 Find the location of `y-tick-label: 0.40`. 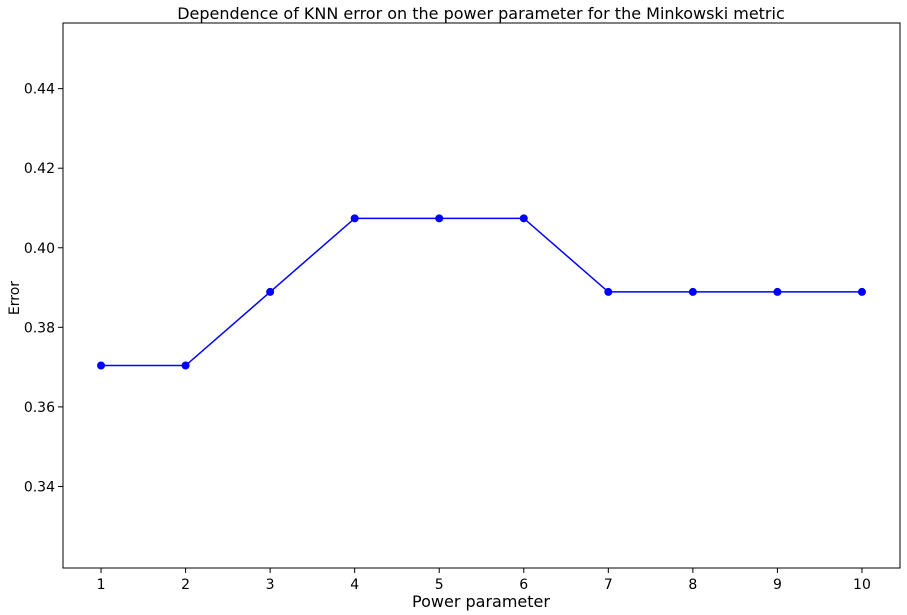

y-tick-label: 0.40 is located at coordinates (39, 249).